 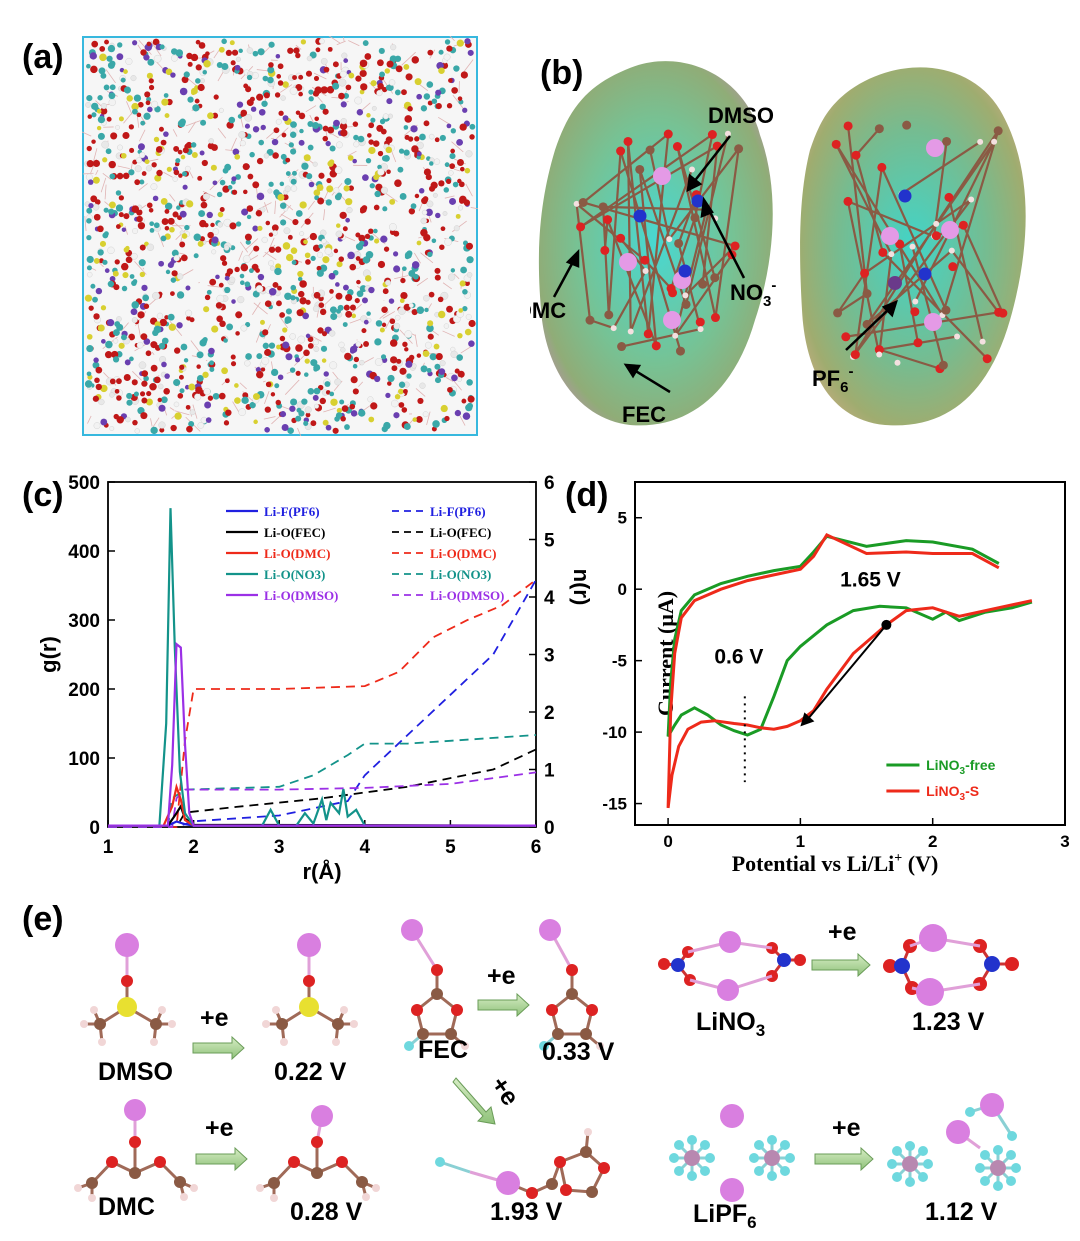 I want to click on legend-dashed-label: Li-O(DMC), so click(x=463, y=553).